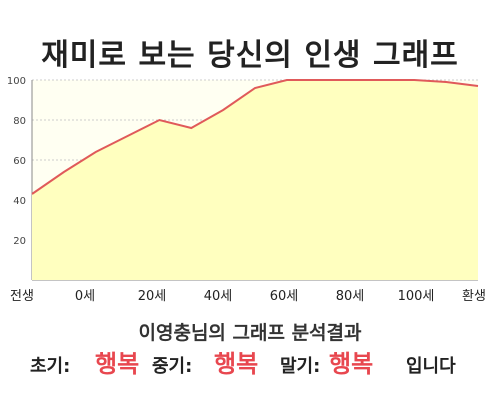 The width and height of the screenshot is (500, 400). I want to click on y-tick-label: 80, so click(19, 121).